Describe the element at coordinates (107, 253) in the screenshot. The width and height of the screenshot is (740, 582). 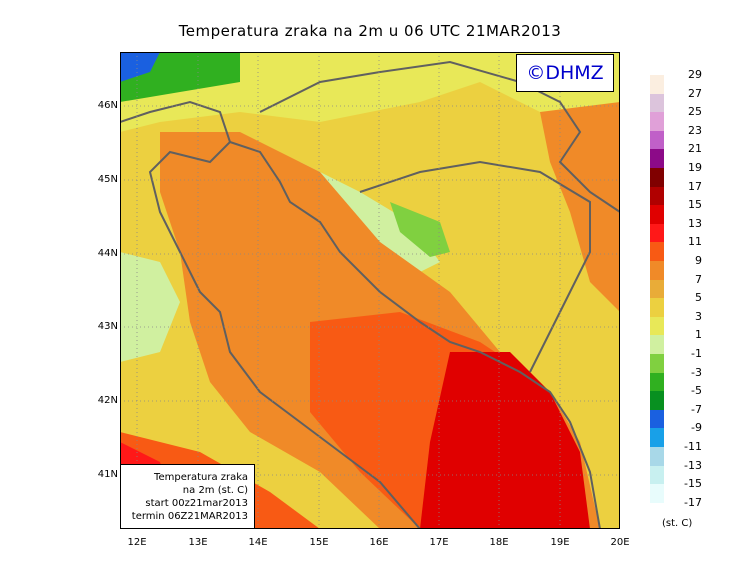
I see `lat-label-44n: 44N` at that location.